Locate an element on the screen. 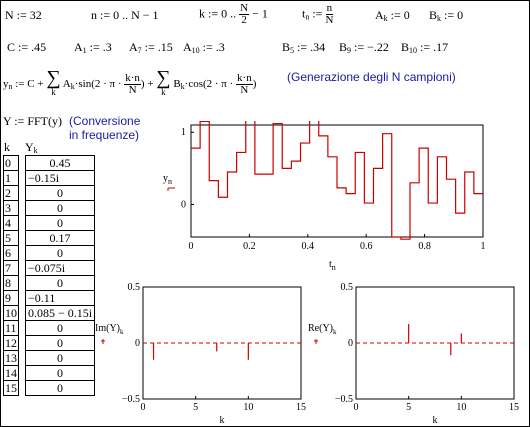 The image size is (530, 427). k-cell: 3 is located at coordinates (11, 208).